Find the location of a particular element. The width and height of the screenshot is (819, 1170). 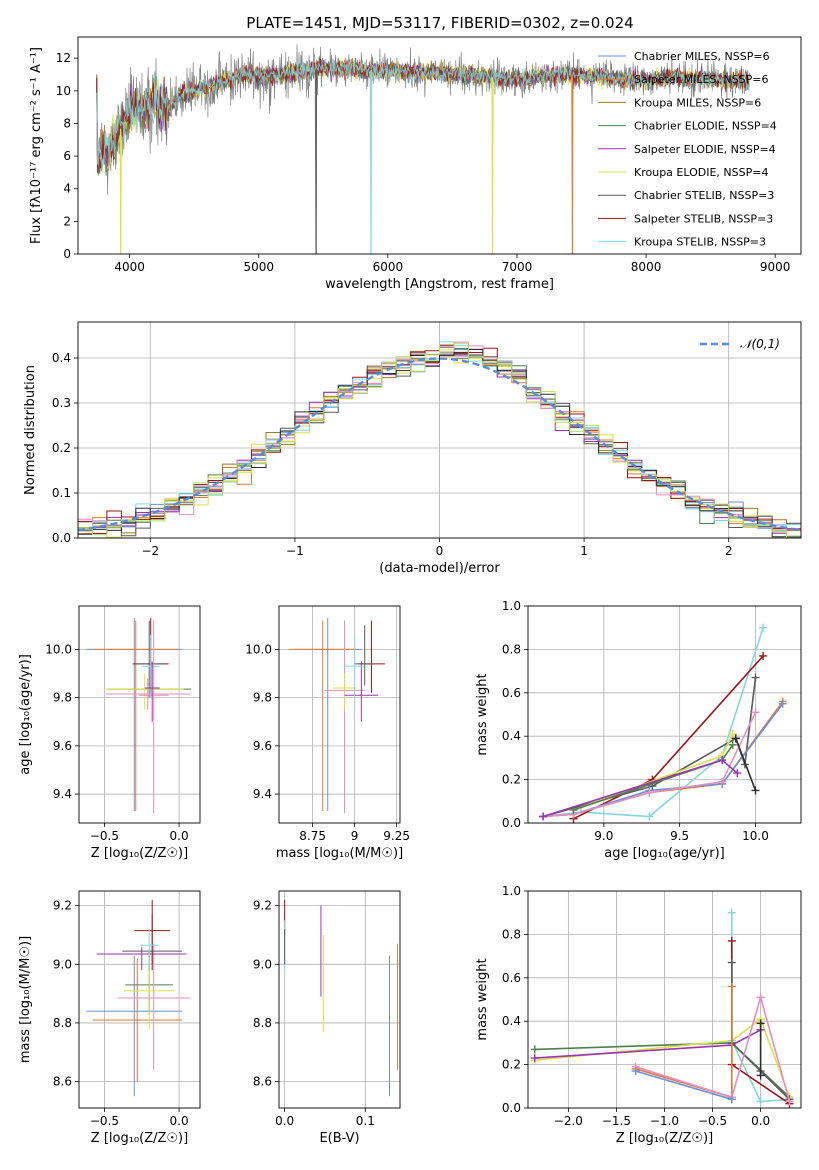

y-tick-label: 9.6 is located at coordinates (262, 746).